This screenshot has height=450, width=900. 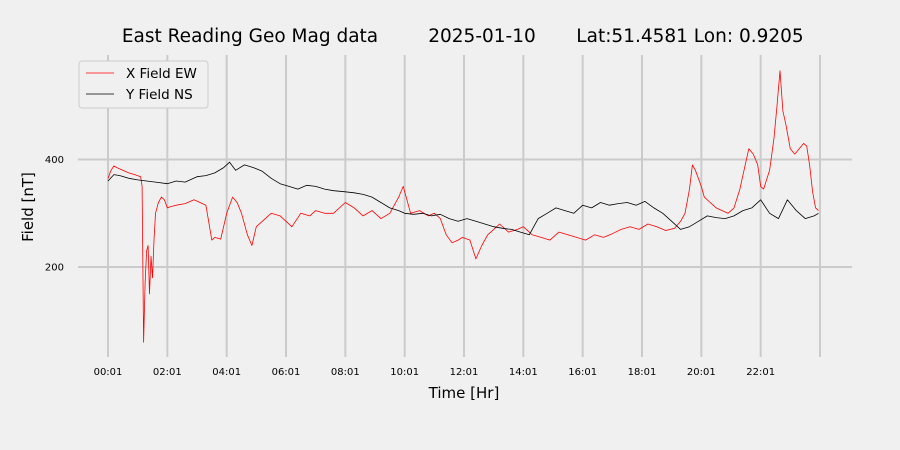 What do you see at coordinates (463, 198) in the screenshot?
I see `series-line-y-field-ns` at bounding box center [463, 198].